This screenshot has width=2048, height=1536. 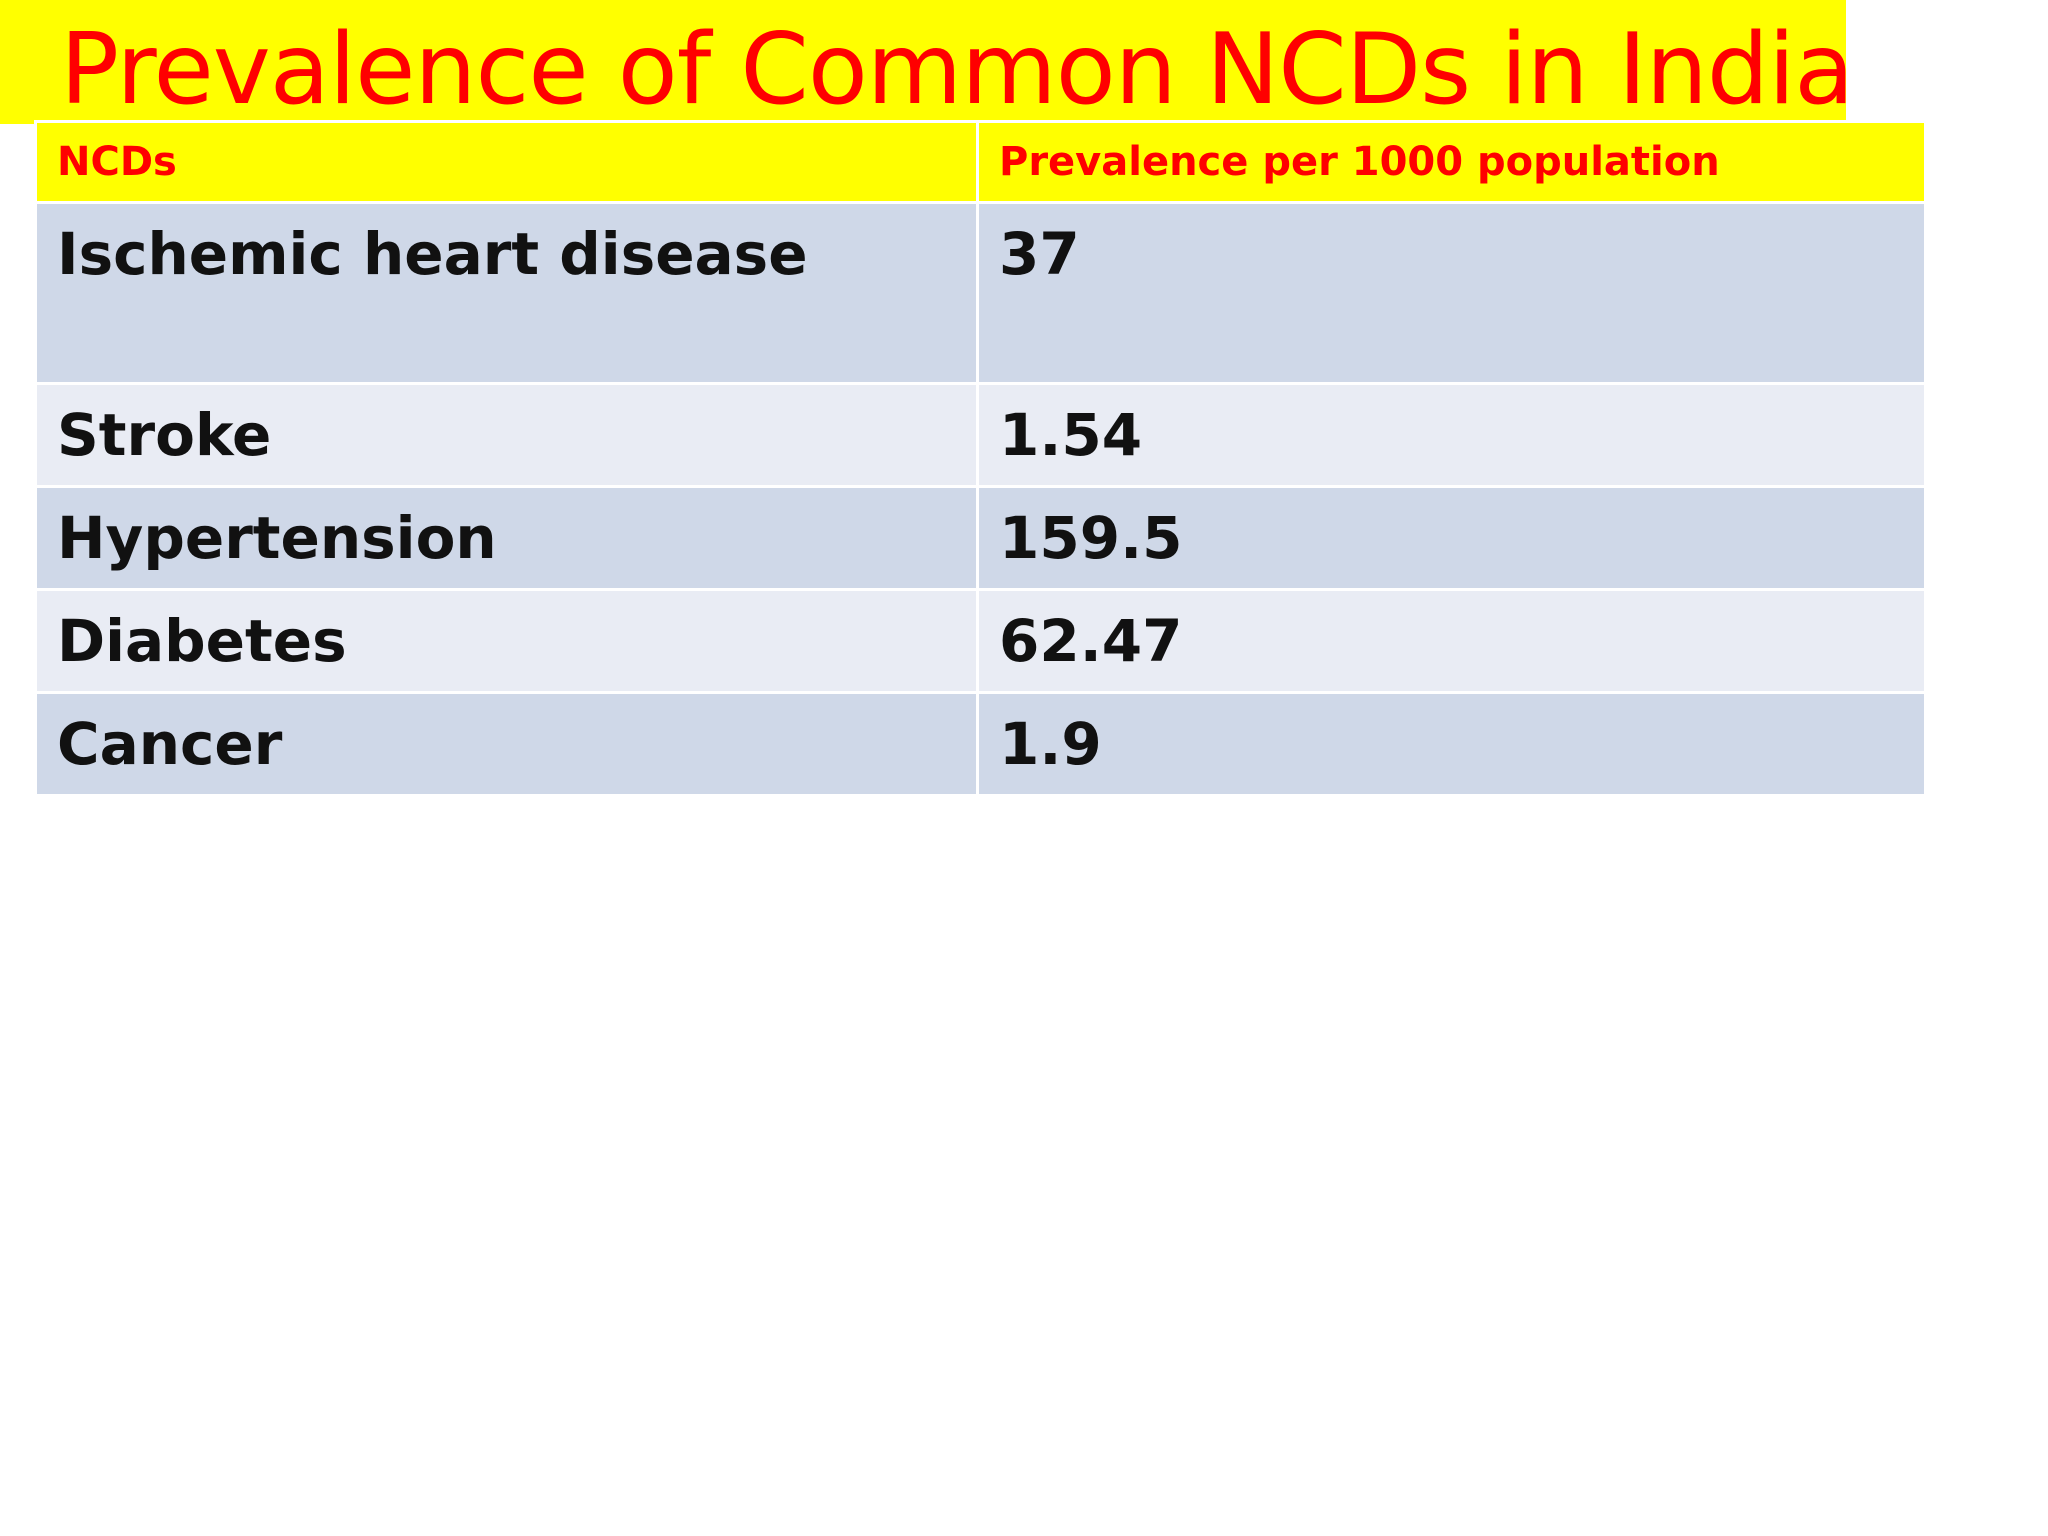 I want to click on table-row: Cancer 1.9, so click(x=980, y=744).